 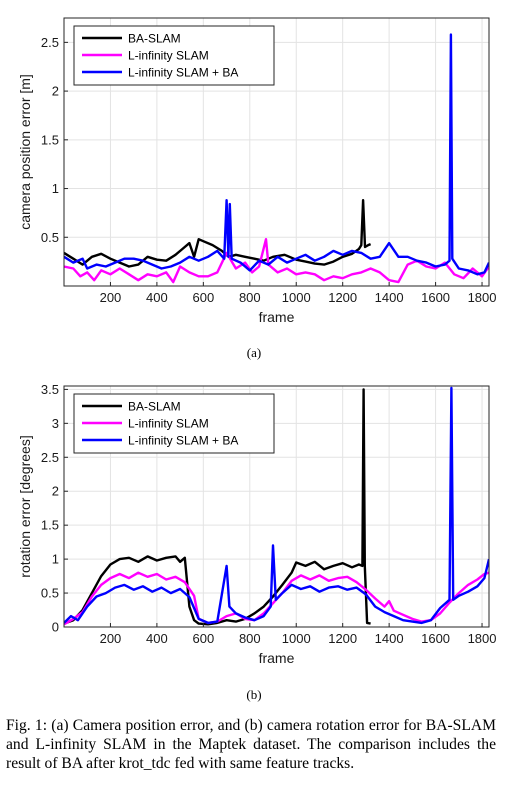 I want to click on series-line-l-infinity-slam, so click(x=276, y=261).